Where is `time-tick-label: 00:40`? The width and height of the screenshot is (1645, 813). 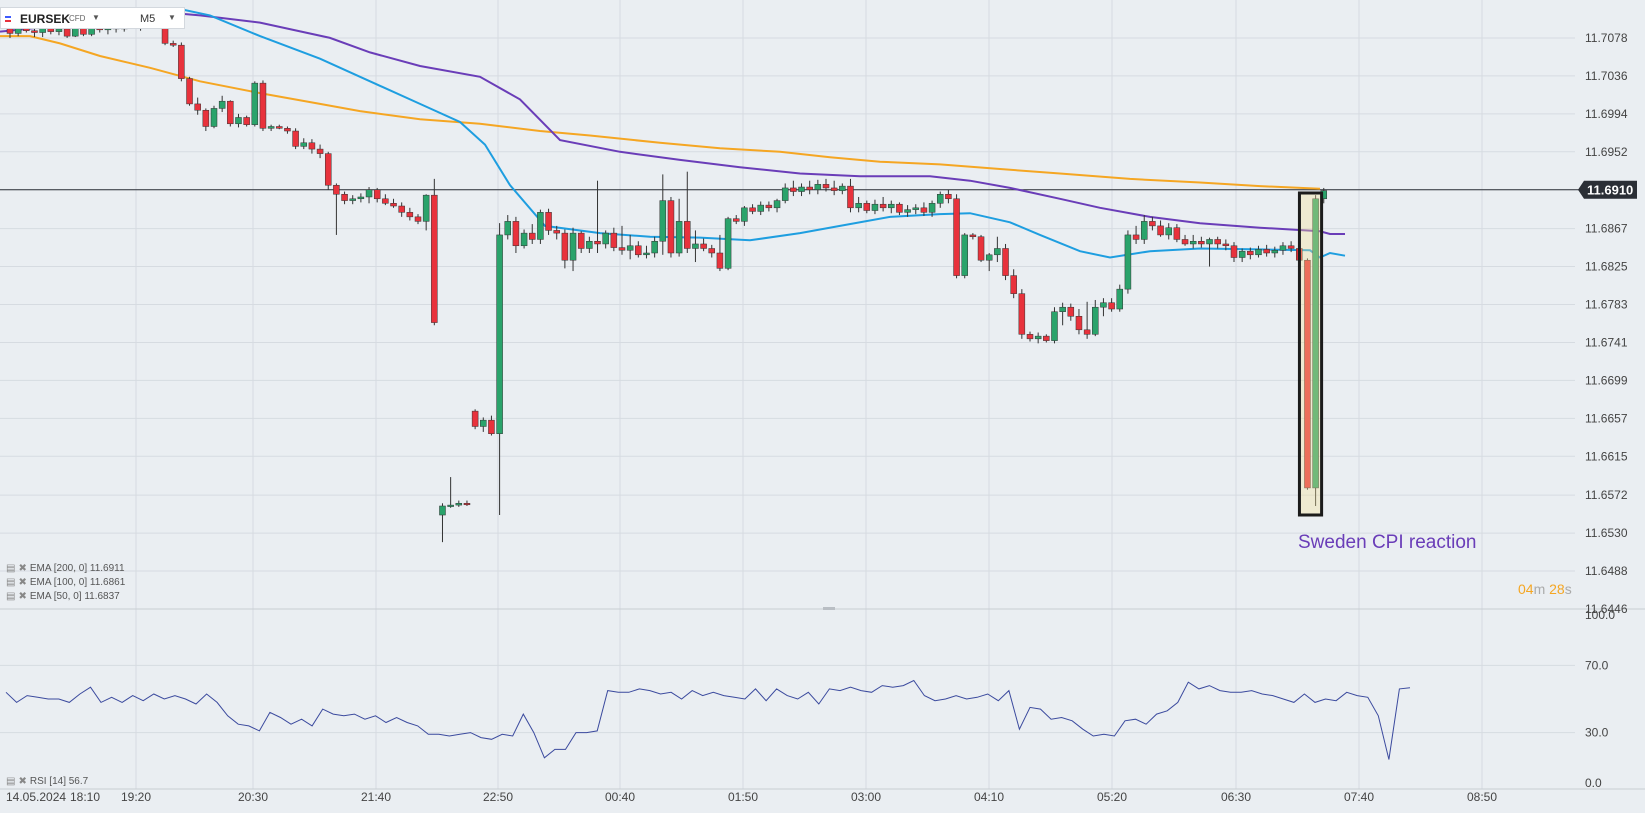
time-tick-label: 00:40 is located at coordinates (620, 797).